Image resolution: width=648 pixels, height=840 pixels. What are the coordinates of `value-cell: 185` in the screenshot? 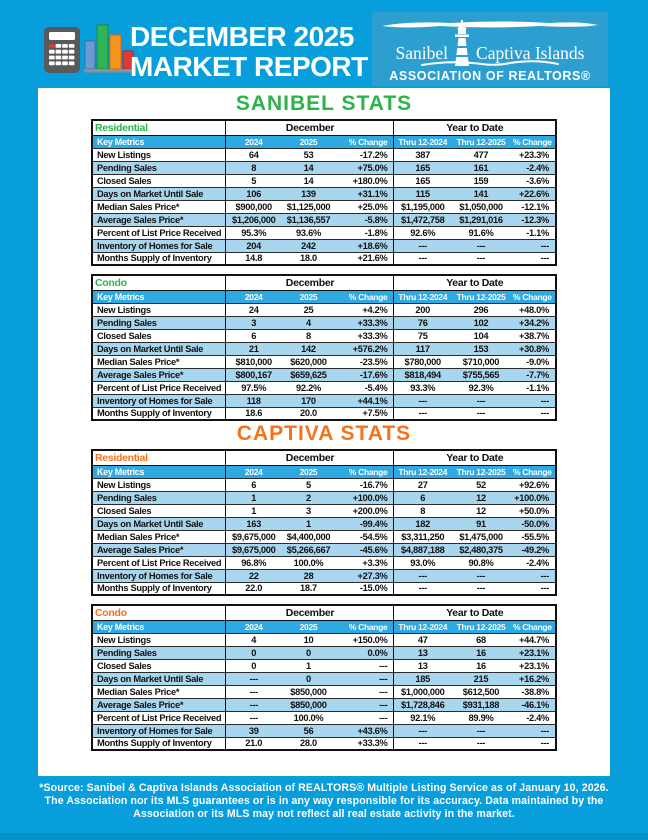 It's located at (422, 678).